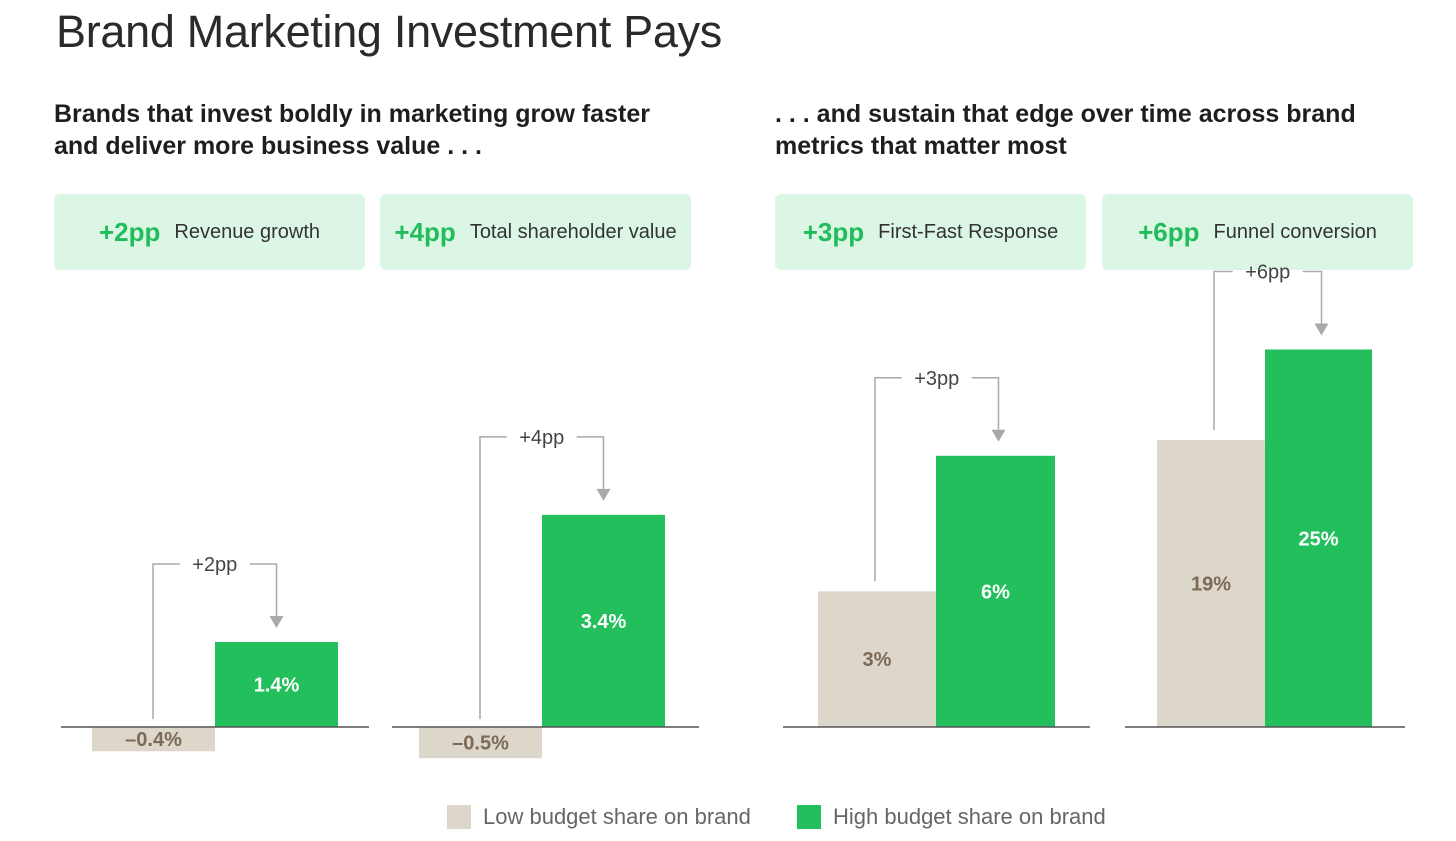 The height and width of the screenshot is (841, 1456). I want to click on diff-label-2: +3pp, so click(936, 379).